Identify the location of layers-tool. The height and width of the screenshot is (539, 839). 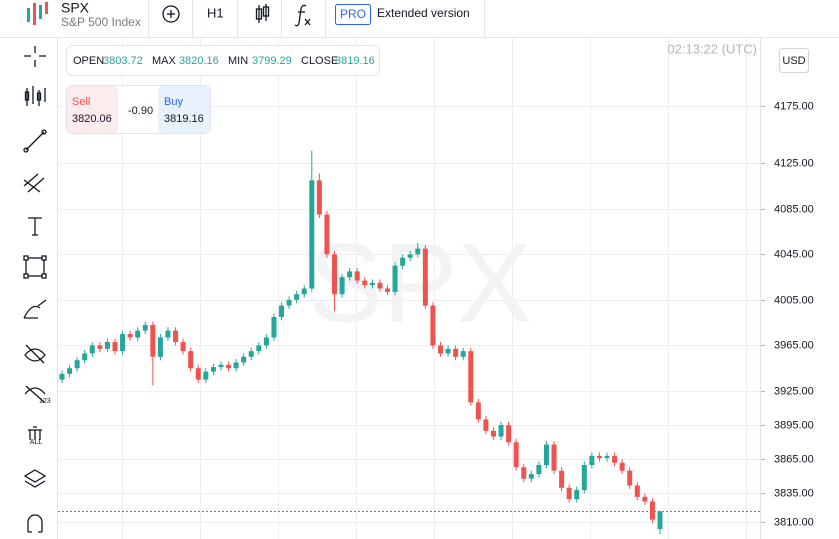
(35, 478).